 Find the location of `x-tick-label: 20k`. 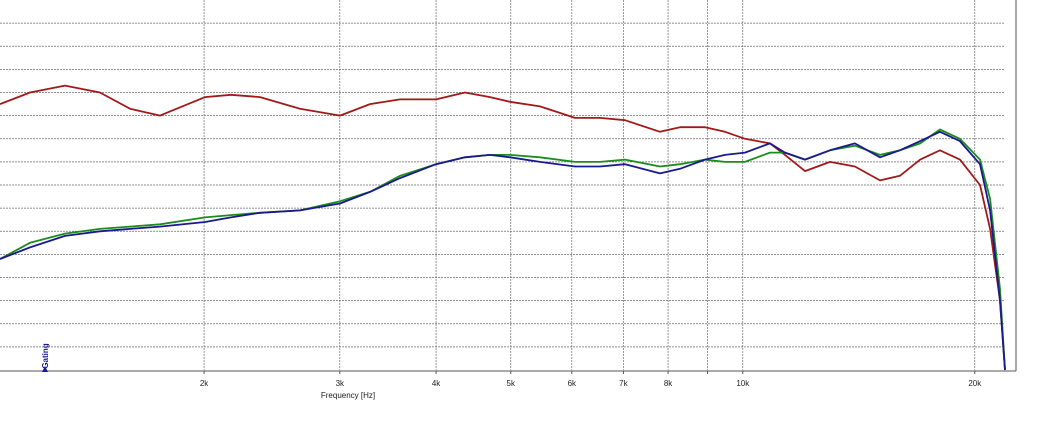

x-tick-label: 20k is located at coordinates (975, 383).